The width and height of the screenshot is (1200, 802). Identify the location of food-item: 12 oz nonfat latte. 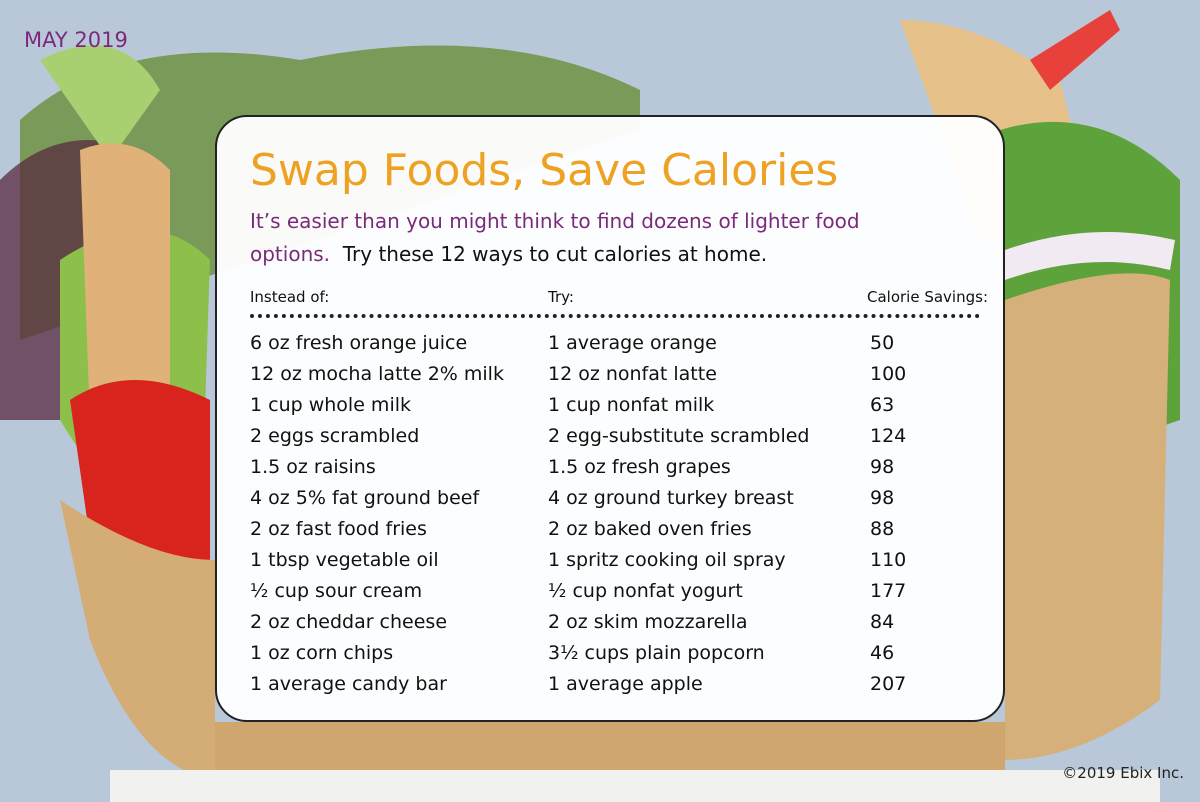
(632, 374).